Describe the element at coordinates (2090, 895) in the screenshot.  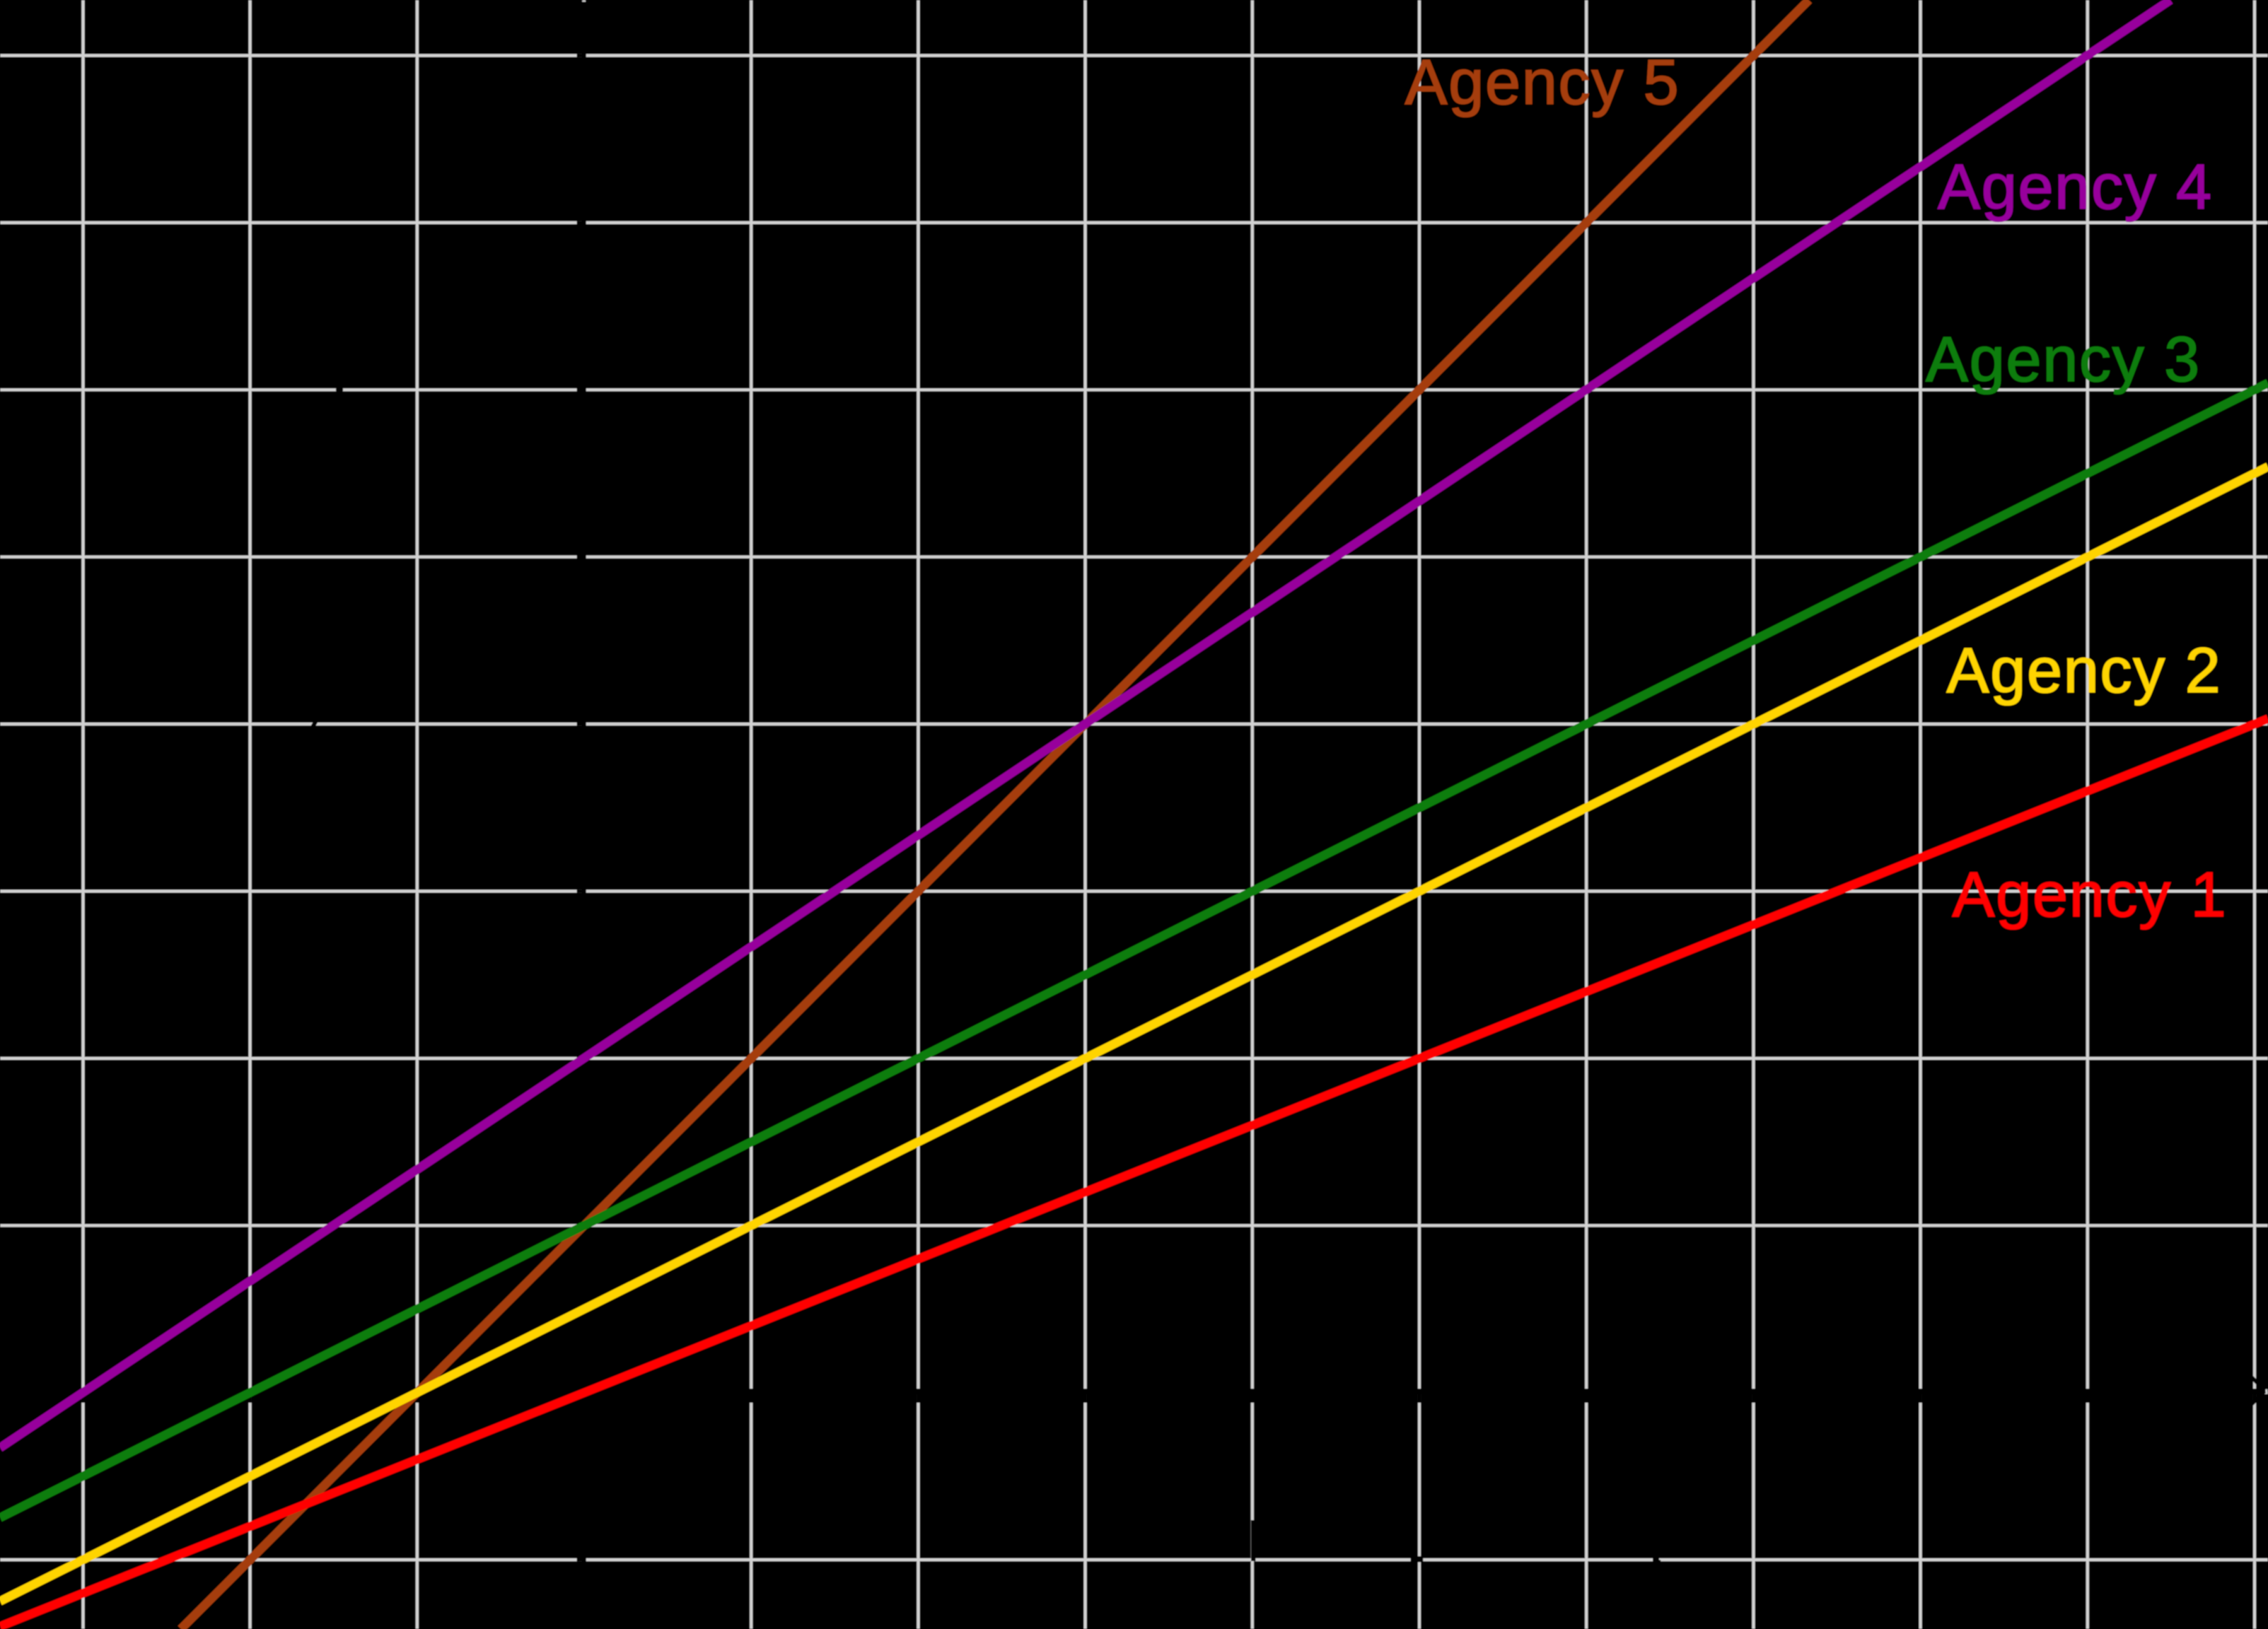
I see `svg-text: Agency 1` at that location.